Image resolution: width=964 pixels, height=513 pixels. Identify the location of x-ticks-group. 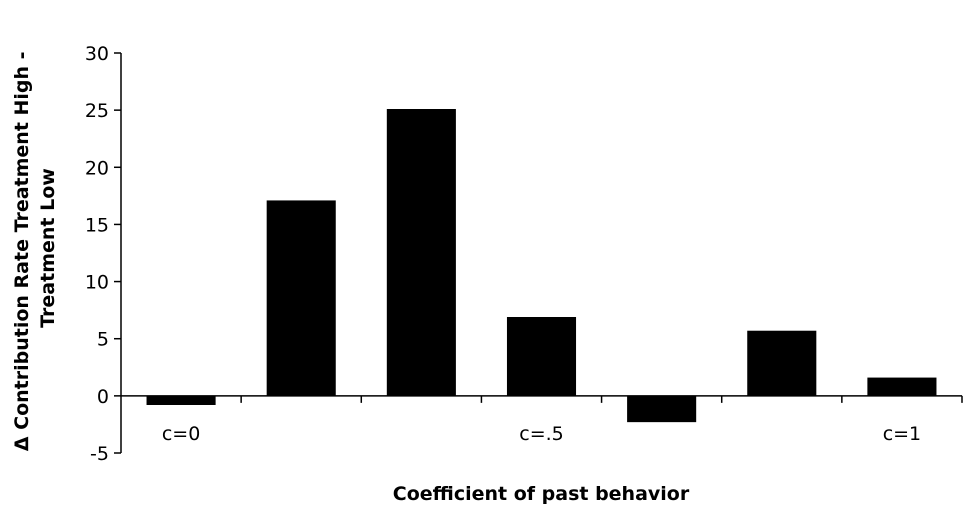
(601, 399).